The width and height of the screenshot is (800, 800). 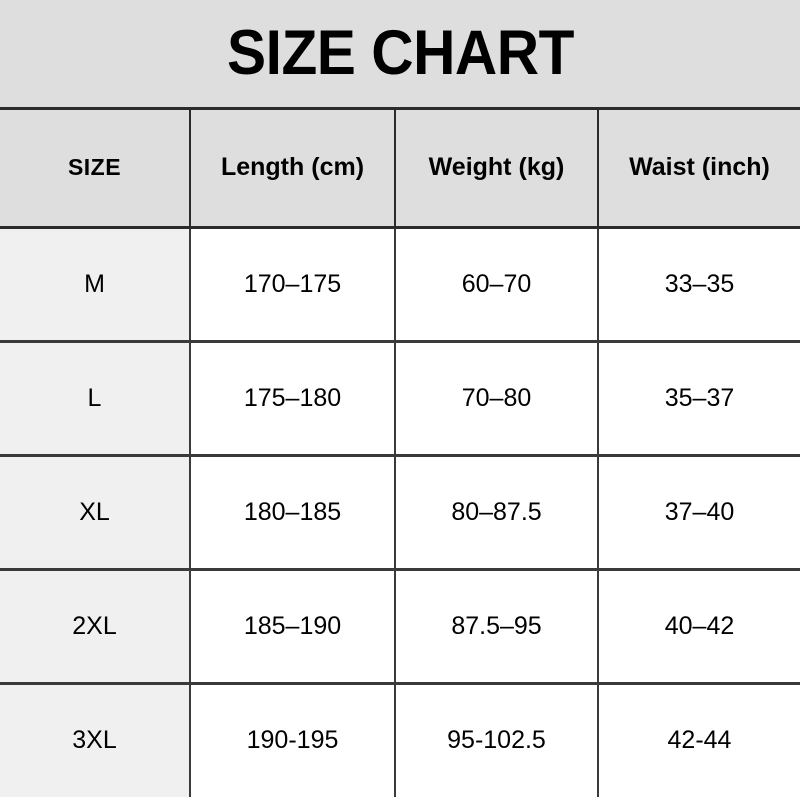 What do you see at coordinates (293, 513) in the screenshot?
I see `cell-length: 180–185` at bounding box center [293, 513].